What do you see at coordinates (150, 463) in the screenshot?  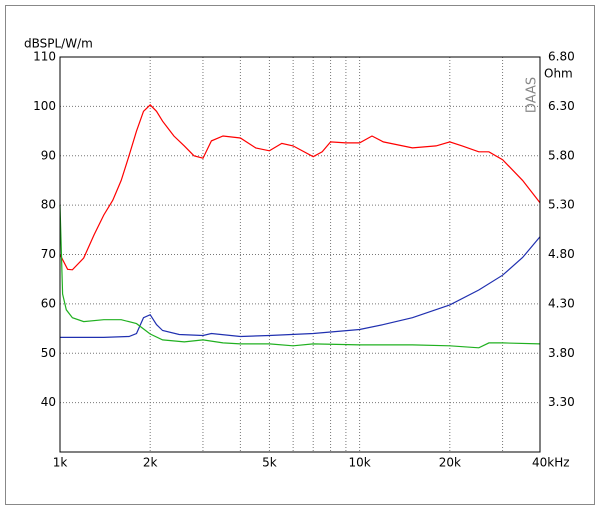 I see `x-tick-label: 2k` at bounding box center [150, 463].